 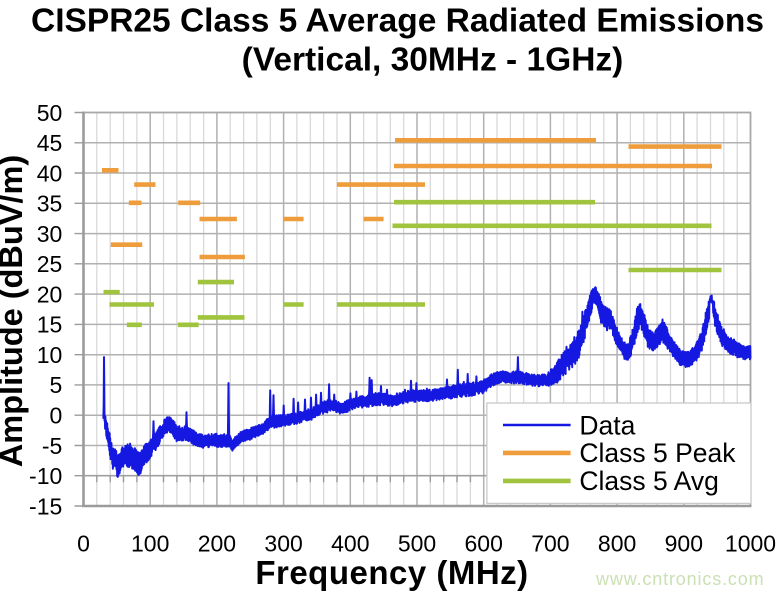 I want to click on svg-text: Class 5 Peak, so click(x=657, y=453).